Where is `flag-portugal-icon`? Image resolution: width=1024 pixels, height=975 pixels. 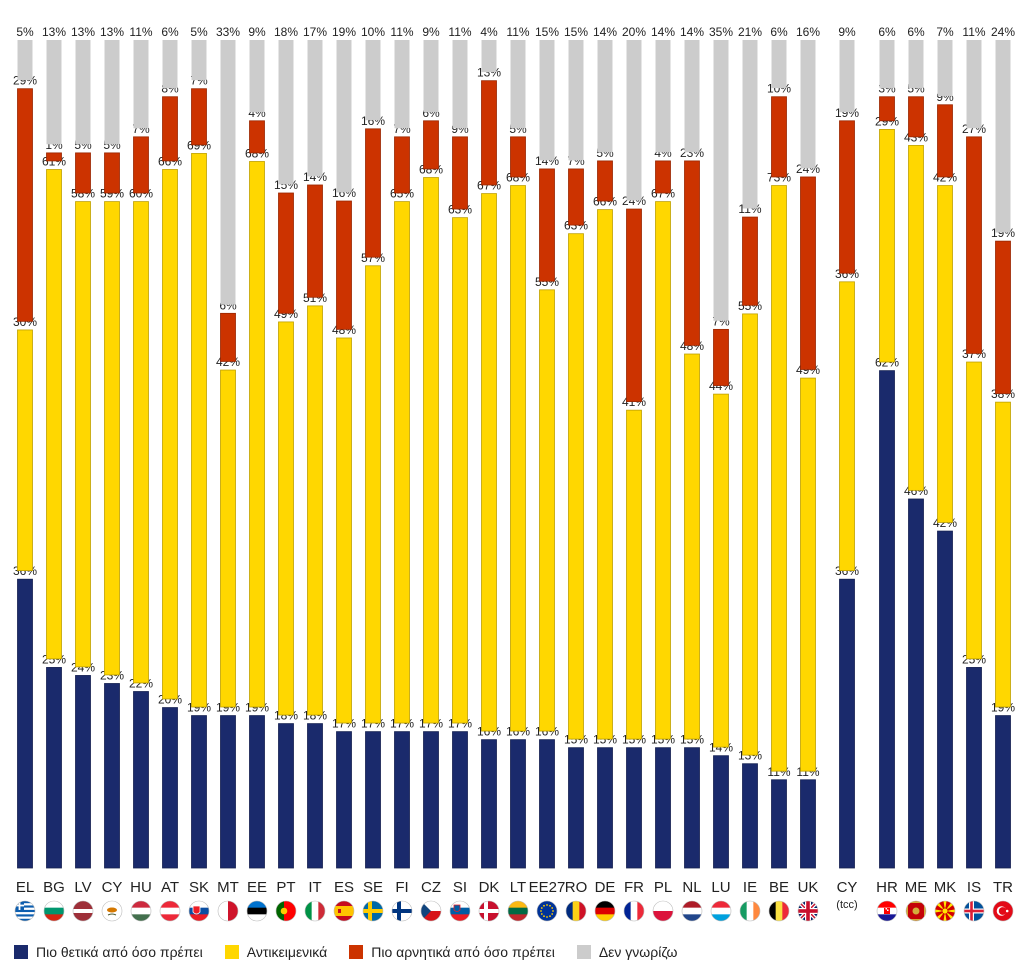 flag-portugal-icon is located at coordinates (286, 911).